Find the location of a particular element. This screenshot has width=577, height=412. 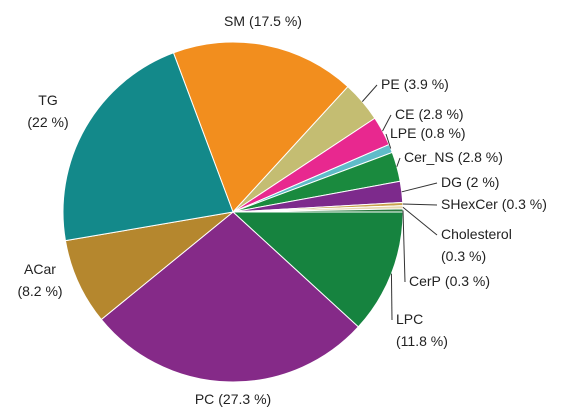

slice-label: PC (27.3 %) is located at coordinates (233, 399).